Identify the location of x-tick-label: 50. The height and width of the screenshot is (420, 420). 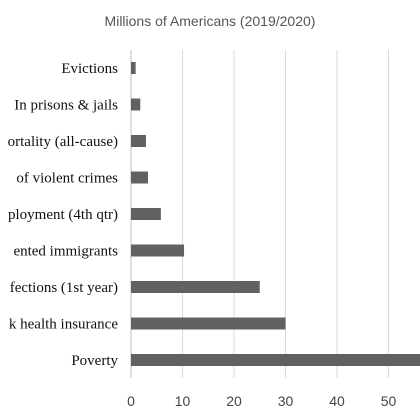
(389, 401).